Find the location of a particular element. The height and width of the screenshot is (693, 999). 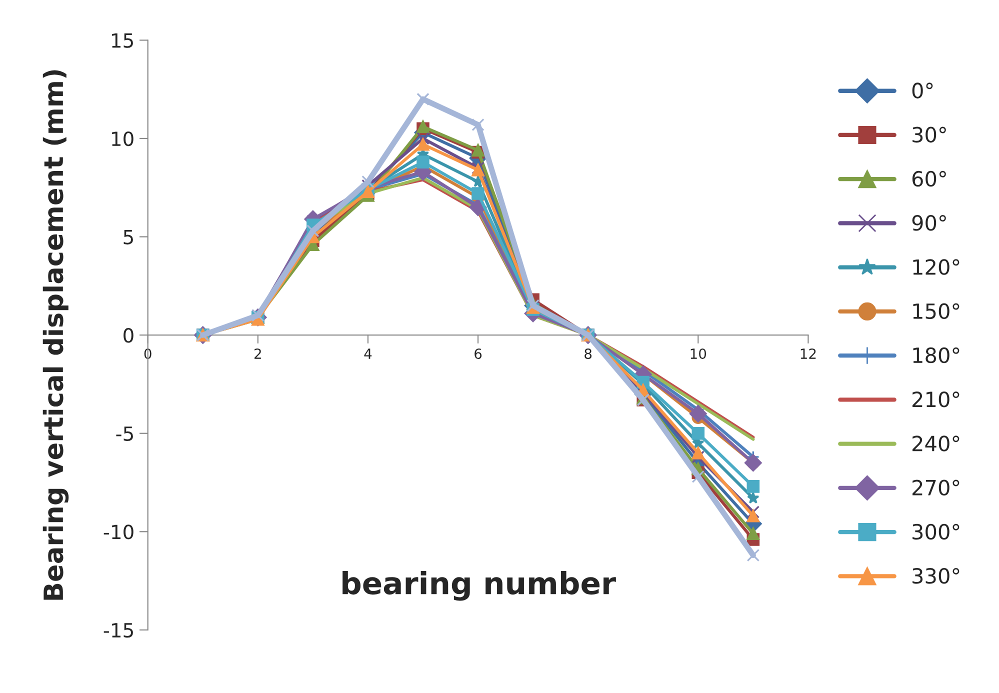

legend-label: 330° is located at coordinates (936, 576).